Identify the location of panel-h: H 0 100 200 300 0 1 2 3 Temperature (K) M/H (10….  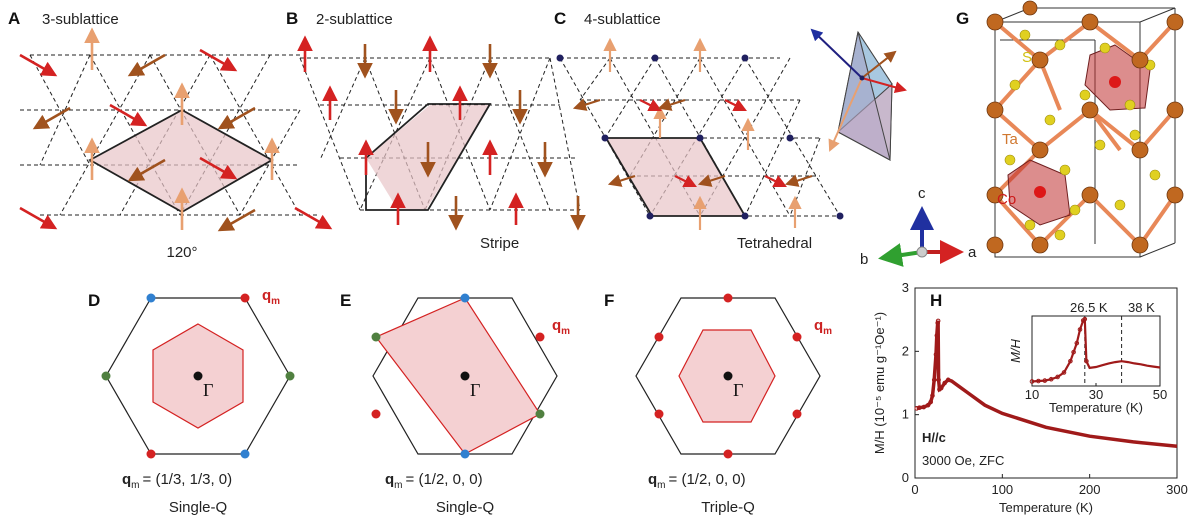
(1030, 397).